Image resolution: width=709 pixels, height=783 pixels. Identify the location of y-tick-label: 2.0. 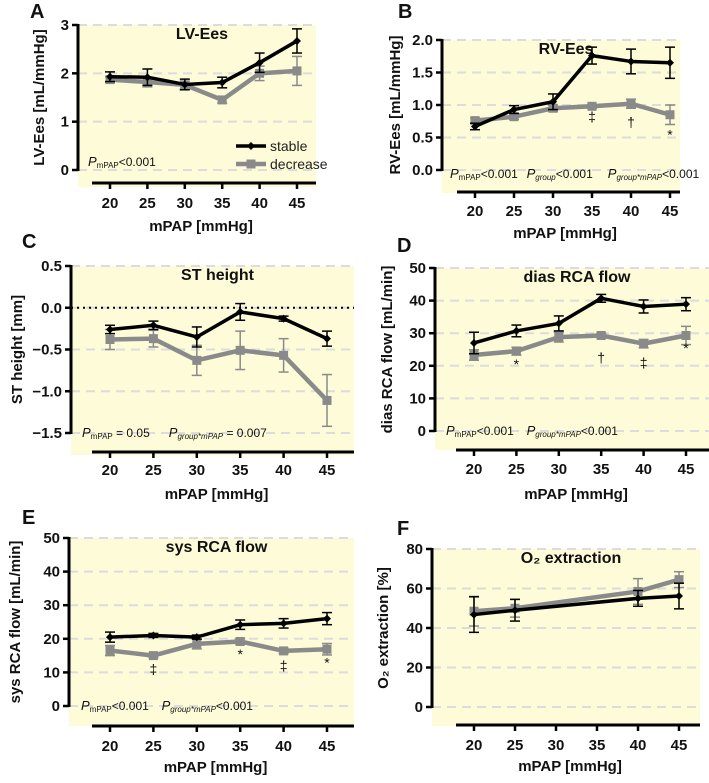
(422, 40).